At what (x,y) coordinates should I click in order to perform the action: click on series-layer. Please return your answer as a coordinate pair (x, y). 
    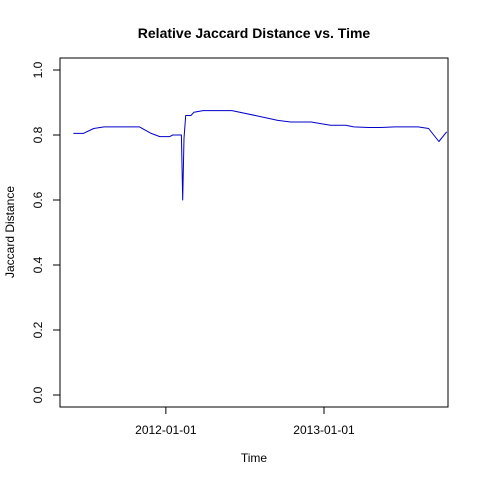
    Looking at the image, I should click on (260, 155).